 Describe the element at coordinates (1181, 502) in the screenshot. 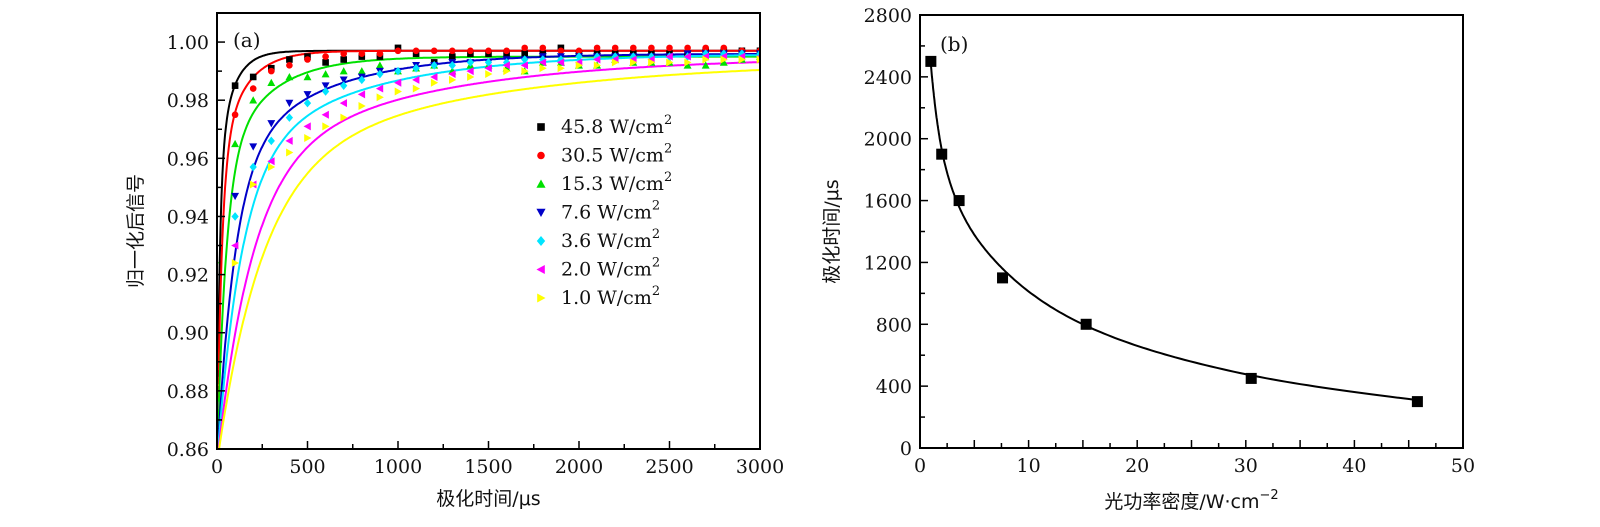

I see `x-axis-title-main: 光功率密度/W·cm` at that location.